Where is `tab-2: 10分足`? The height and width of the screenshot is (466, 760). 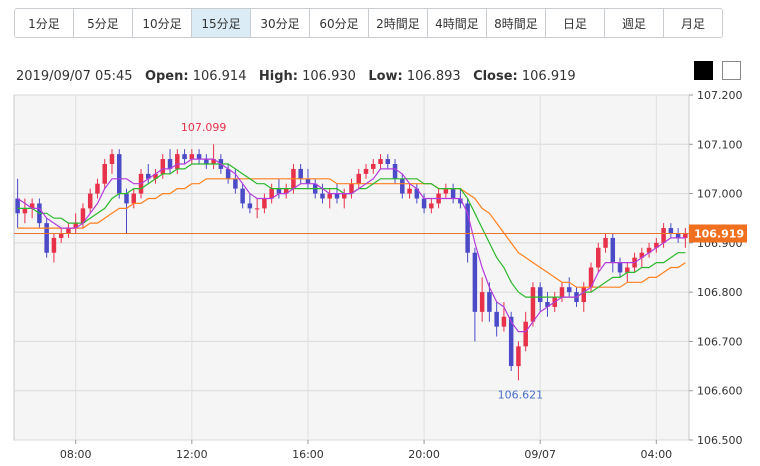 tab-2: 10分足 is located at coordinates (161, 23).